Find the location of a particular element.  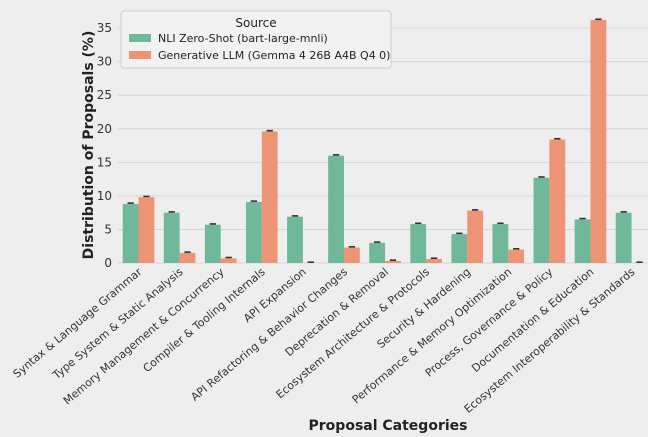

legend-label-nli: NLI Zero-Shot (bart-large-mnli) is located at coordinates (243, 38).